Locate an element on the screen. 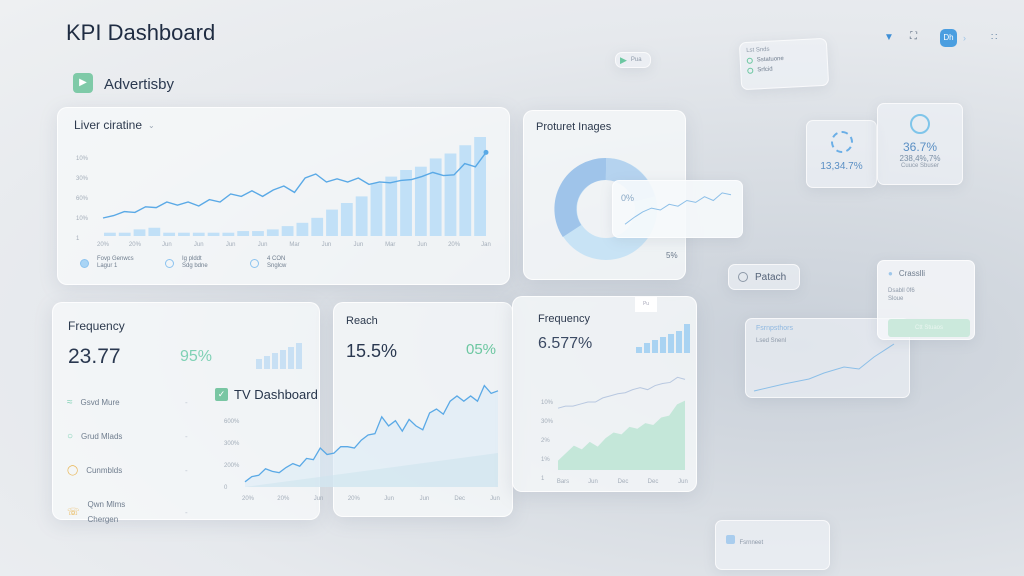 Image resolution: width=1024 pixels, height=576 pixels. page-title: KPI Dashboard is located at coordinates (141, 32).